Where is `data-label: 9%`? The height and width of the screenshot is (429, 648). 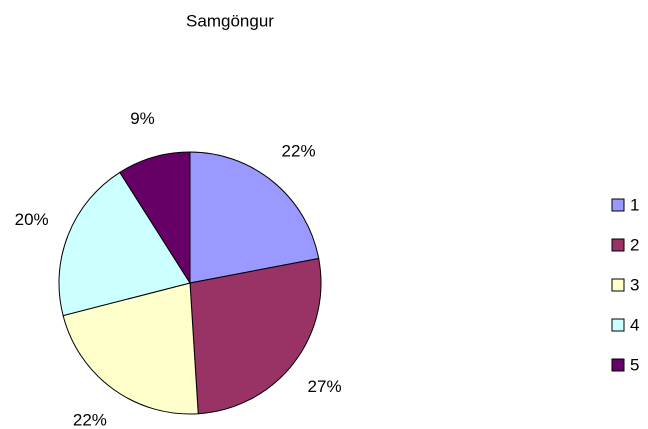
data-label: 9% is located at coordinates (142, 118).